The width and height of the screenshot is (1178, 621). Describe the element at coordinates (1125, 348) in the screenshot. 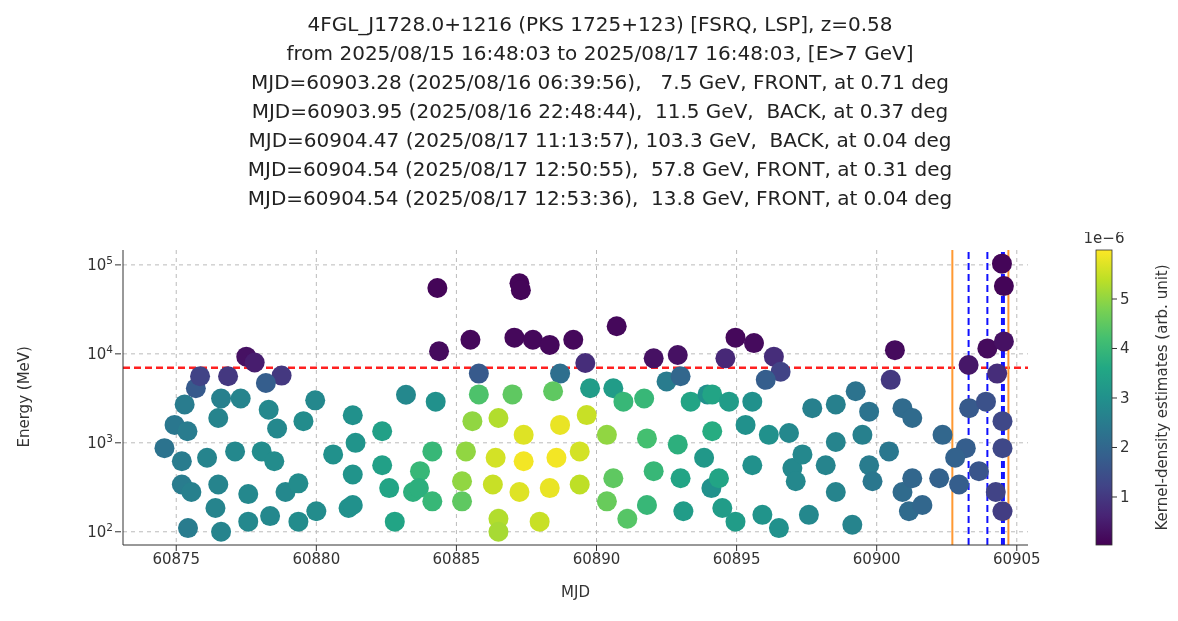

I see `color-bar-label: 4` at that location.